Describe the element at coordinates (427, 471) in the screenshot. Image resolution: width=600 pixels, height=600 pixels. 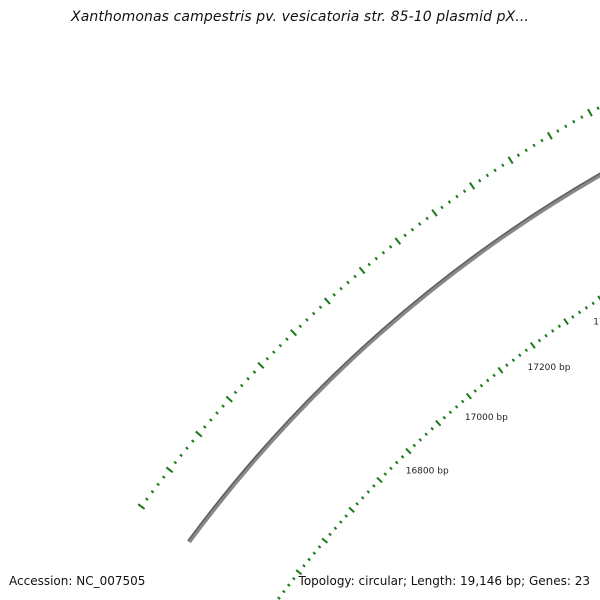
I see `scale-label: 16800 bp` at that location.